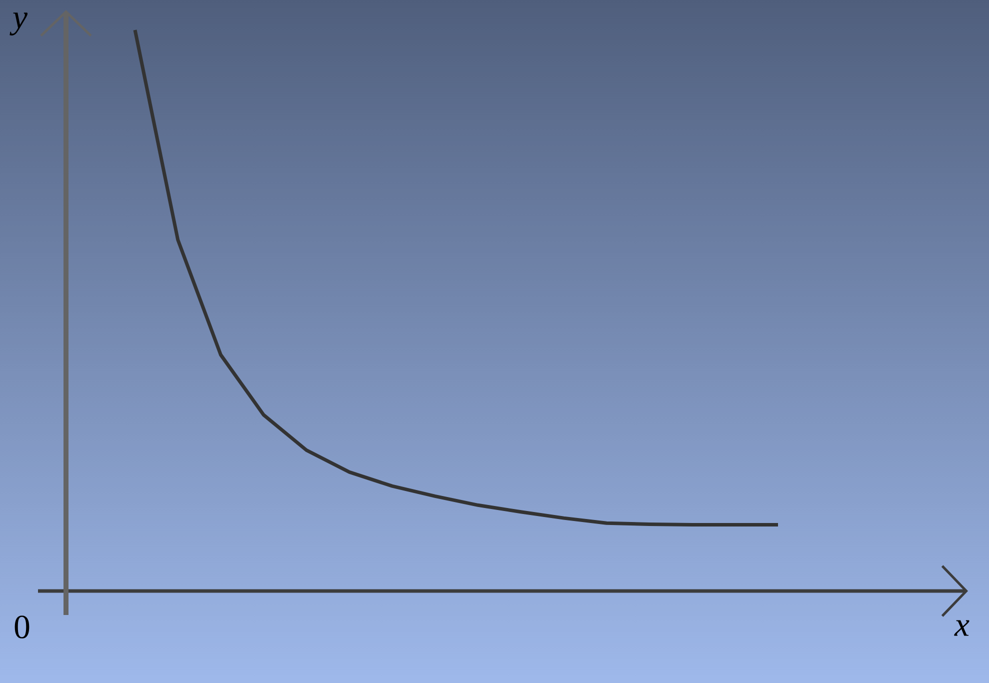 The height and width of the screenshot is (683, 989). Describe the element at coordinates (962, 628) in the screenshot. I see `x-axis-title: x` at that location.